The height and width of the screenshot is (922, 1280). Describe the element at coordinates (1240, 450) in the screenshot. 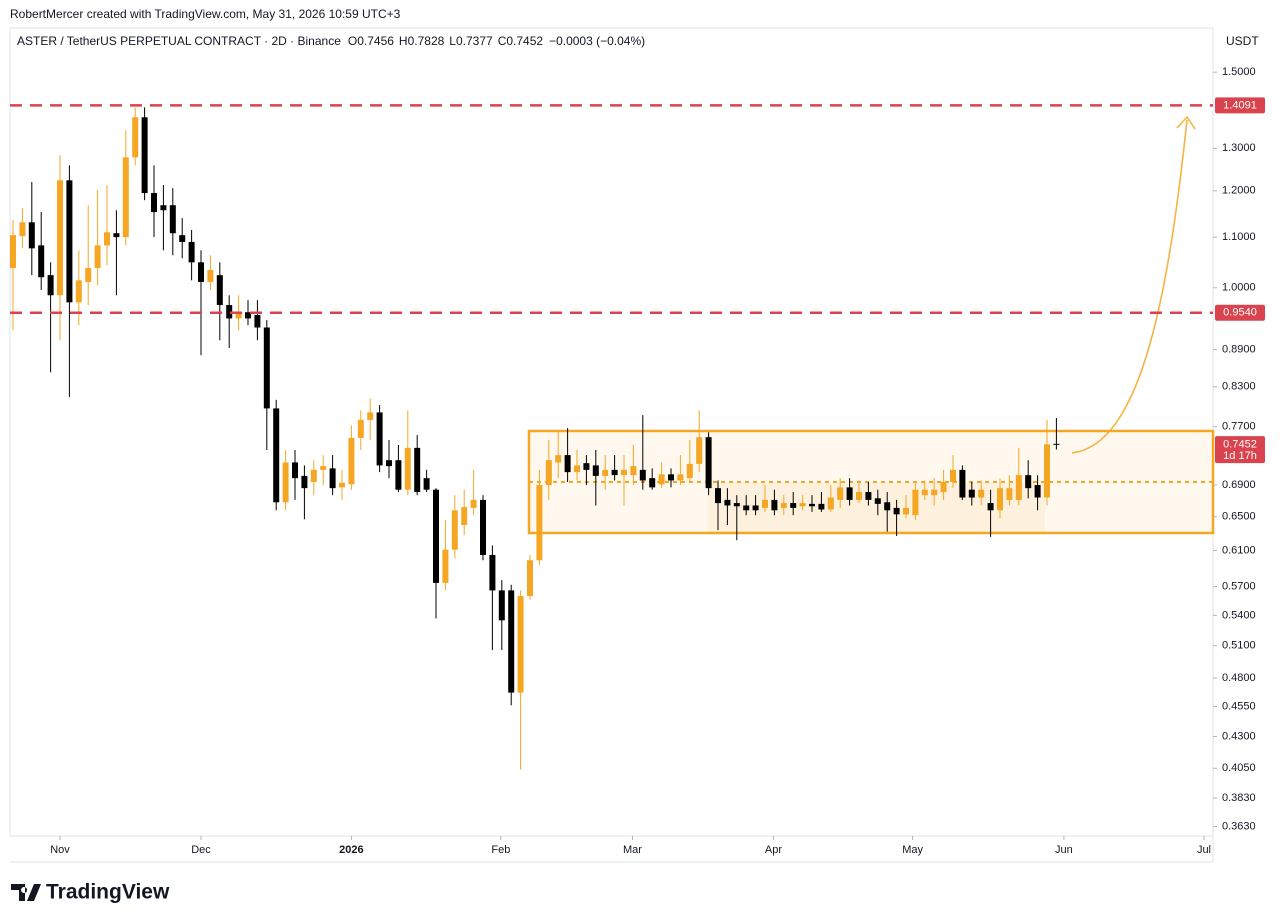

I see `last-price-box` at that location.